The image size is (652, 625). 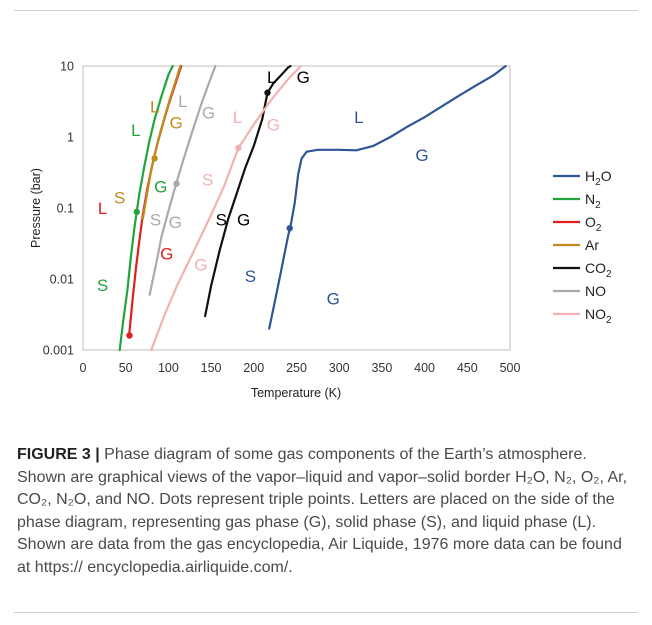 What do you see at coordinates (182, 101) in the screenshot?
I see `region-label-3: L` at bounding box center [182, 101].